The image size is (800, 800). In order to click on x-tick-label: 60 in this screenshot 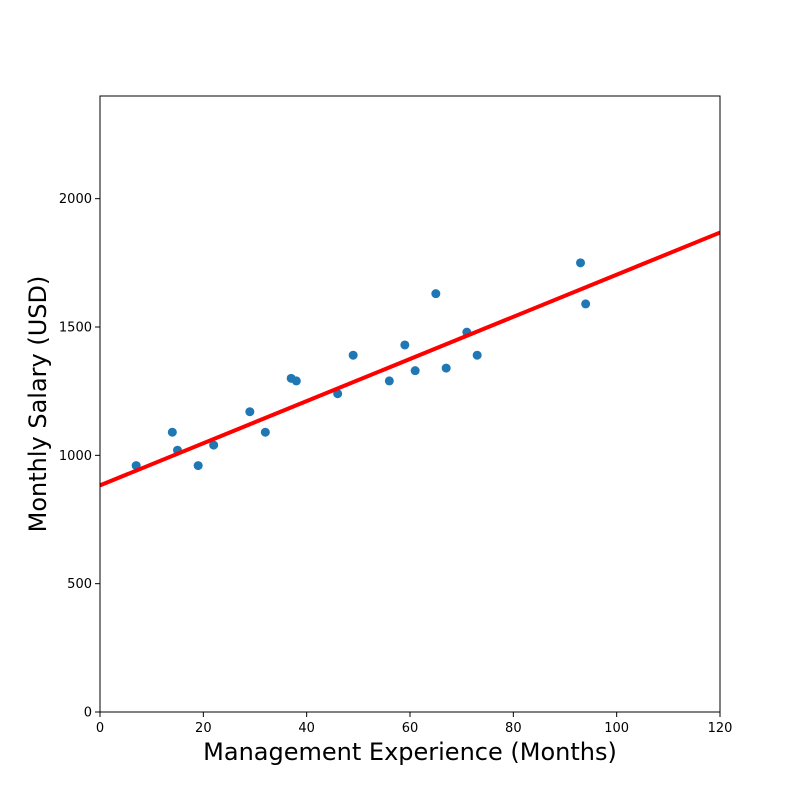, I will do `click(410, 728)`.